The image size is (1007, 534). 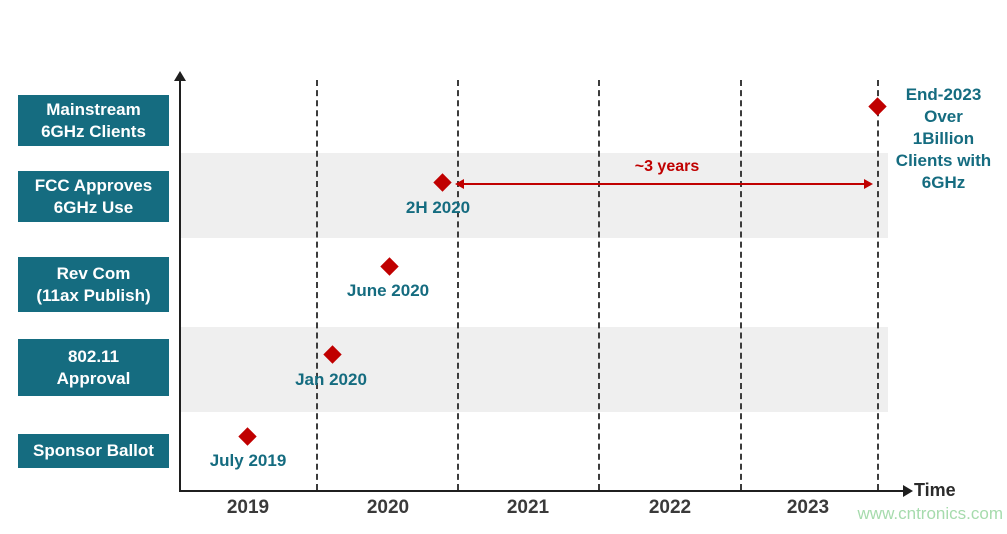 I want to click on row-label-sponsor-ballot: Sponsor Ballot, so click(x=93, y=451).